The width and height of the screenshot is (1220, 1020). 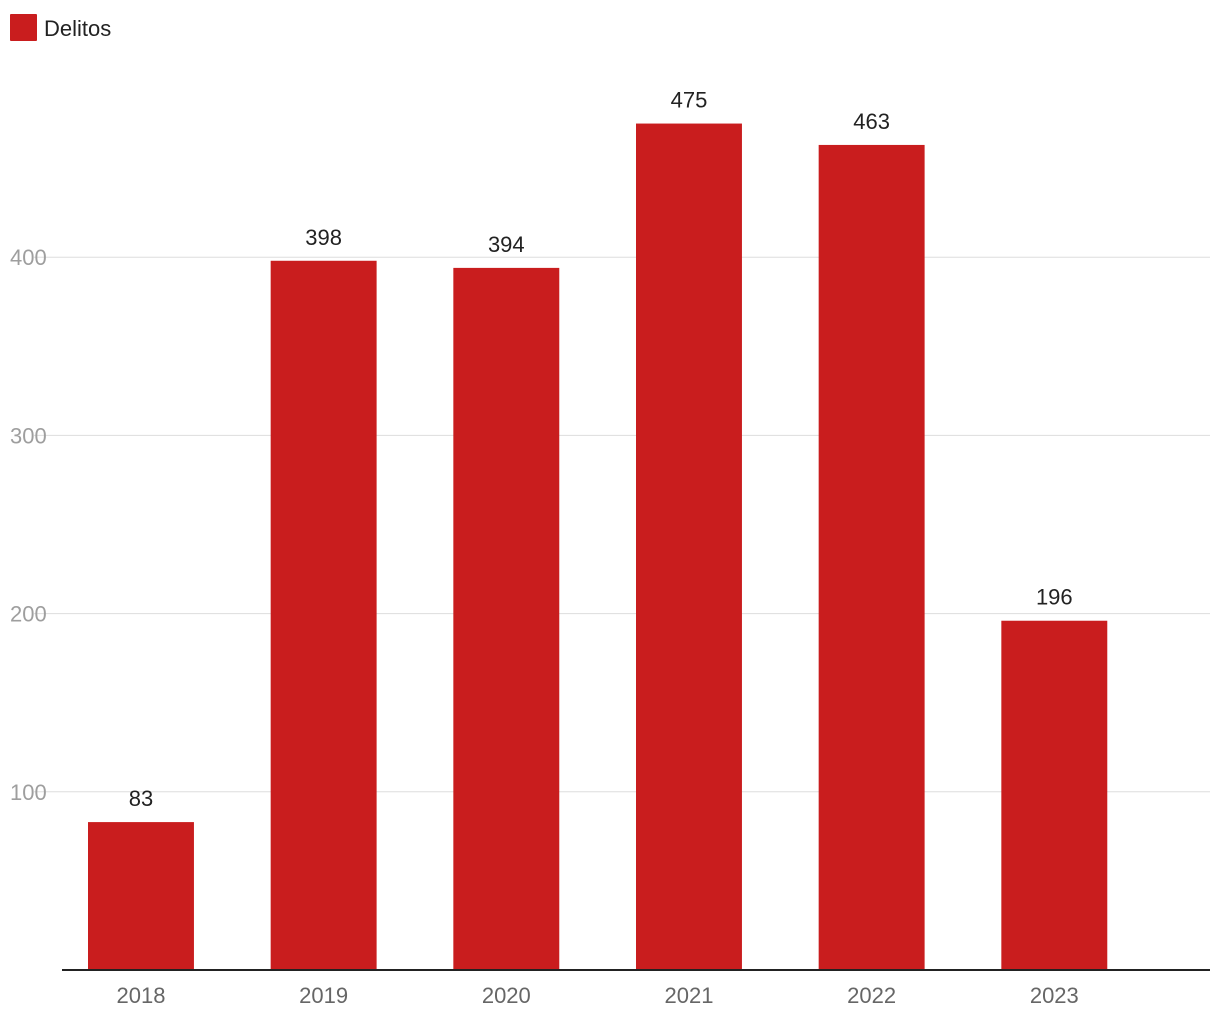 What do you see at coordinates (141, 798) in the screenshot?
I see `data-label-2018: 83` at bounding box center [141, 798].